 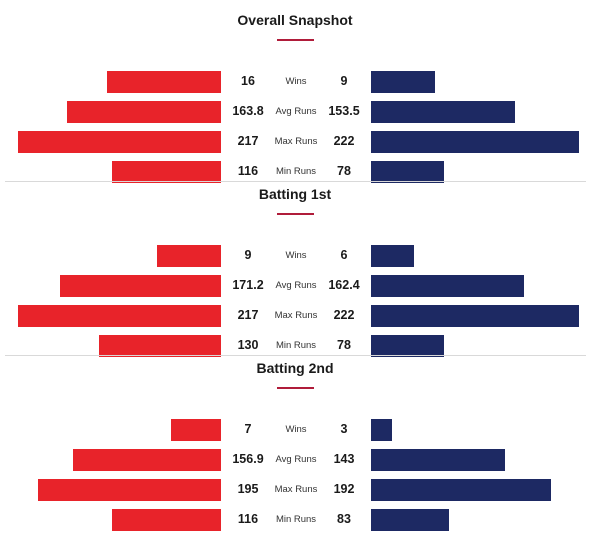 I want to click on stat-row: 7 Wins 3, so click(x=295, y=430).